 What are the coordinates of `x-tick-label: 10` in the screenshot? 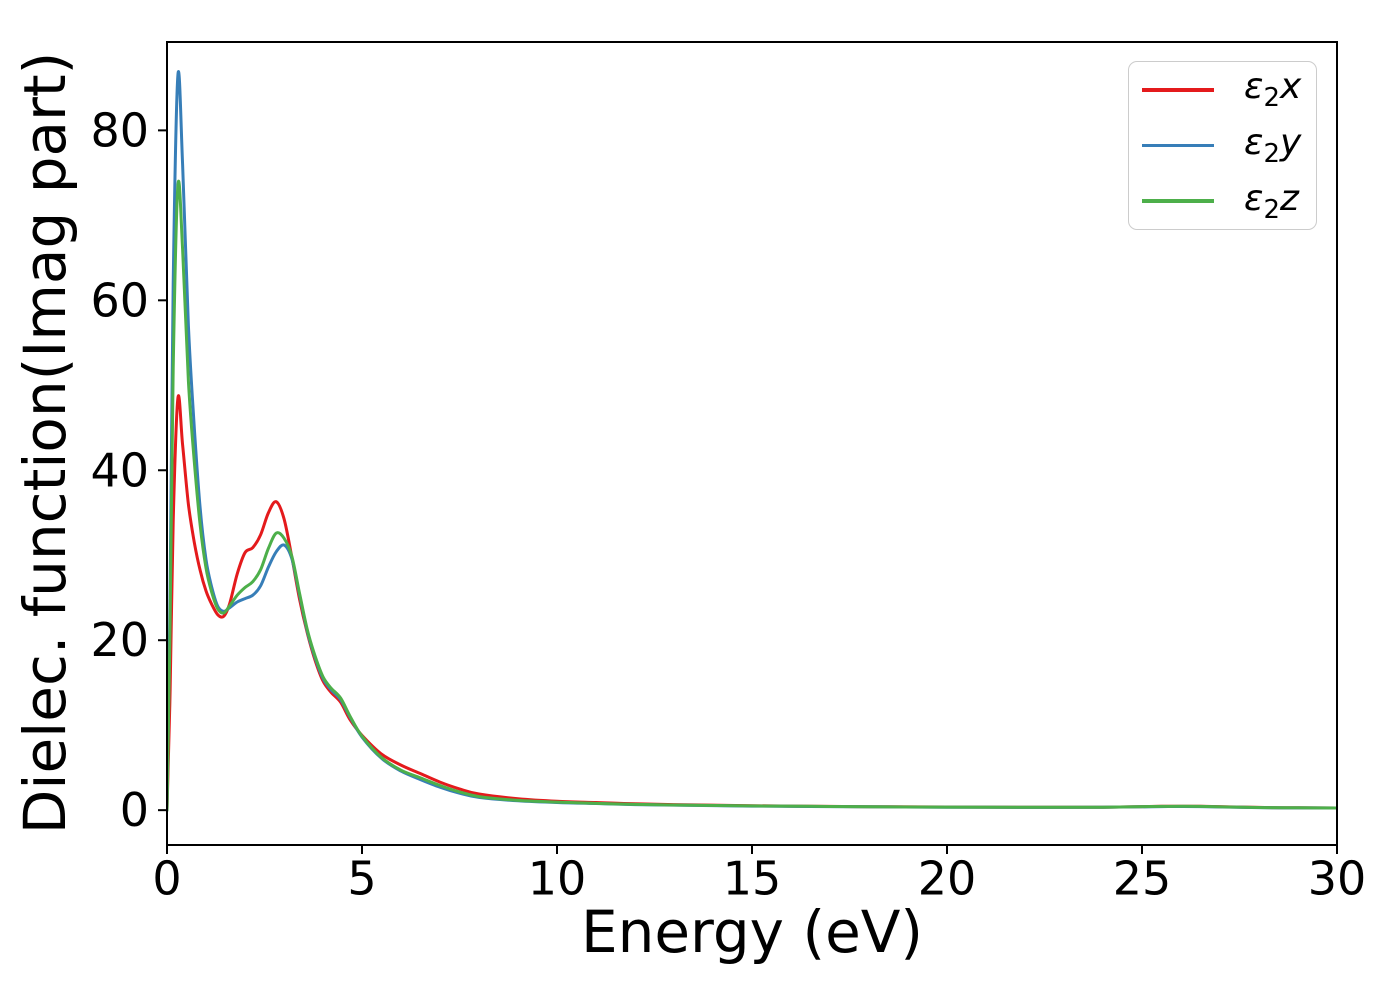 It's located at (557, 878).